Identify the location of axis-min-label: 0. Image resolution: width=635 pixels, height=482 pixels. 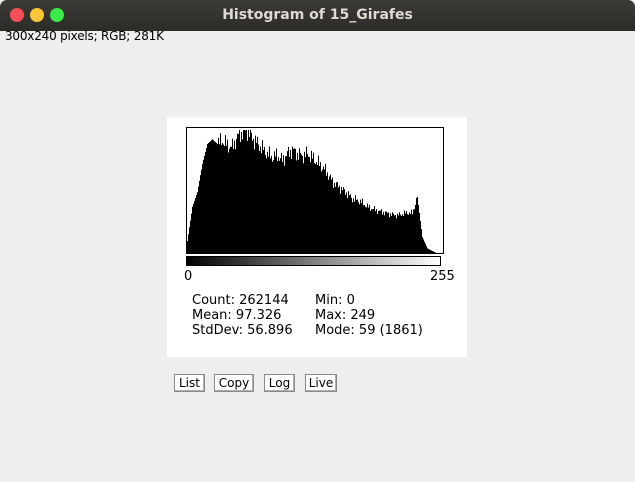
(188, 276).